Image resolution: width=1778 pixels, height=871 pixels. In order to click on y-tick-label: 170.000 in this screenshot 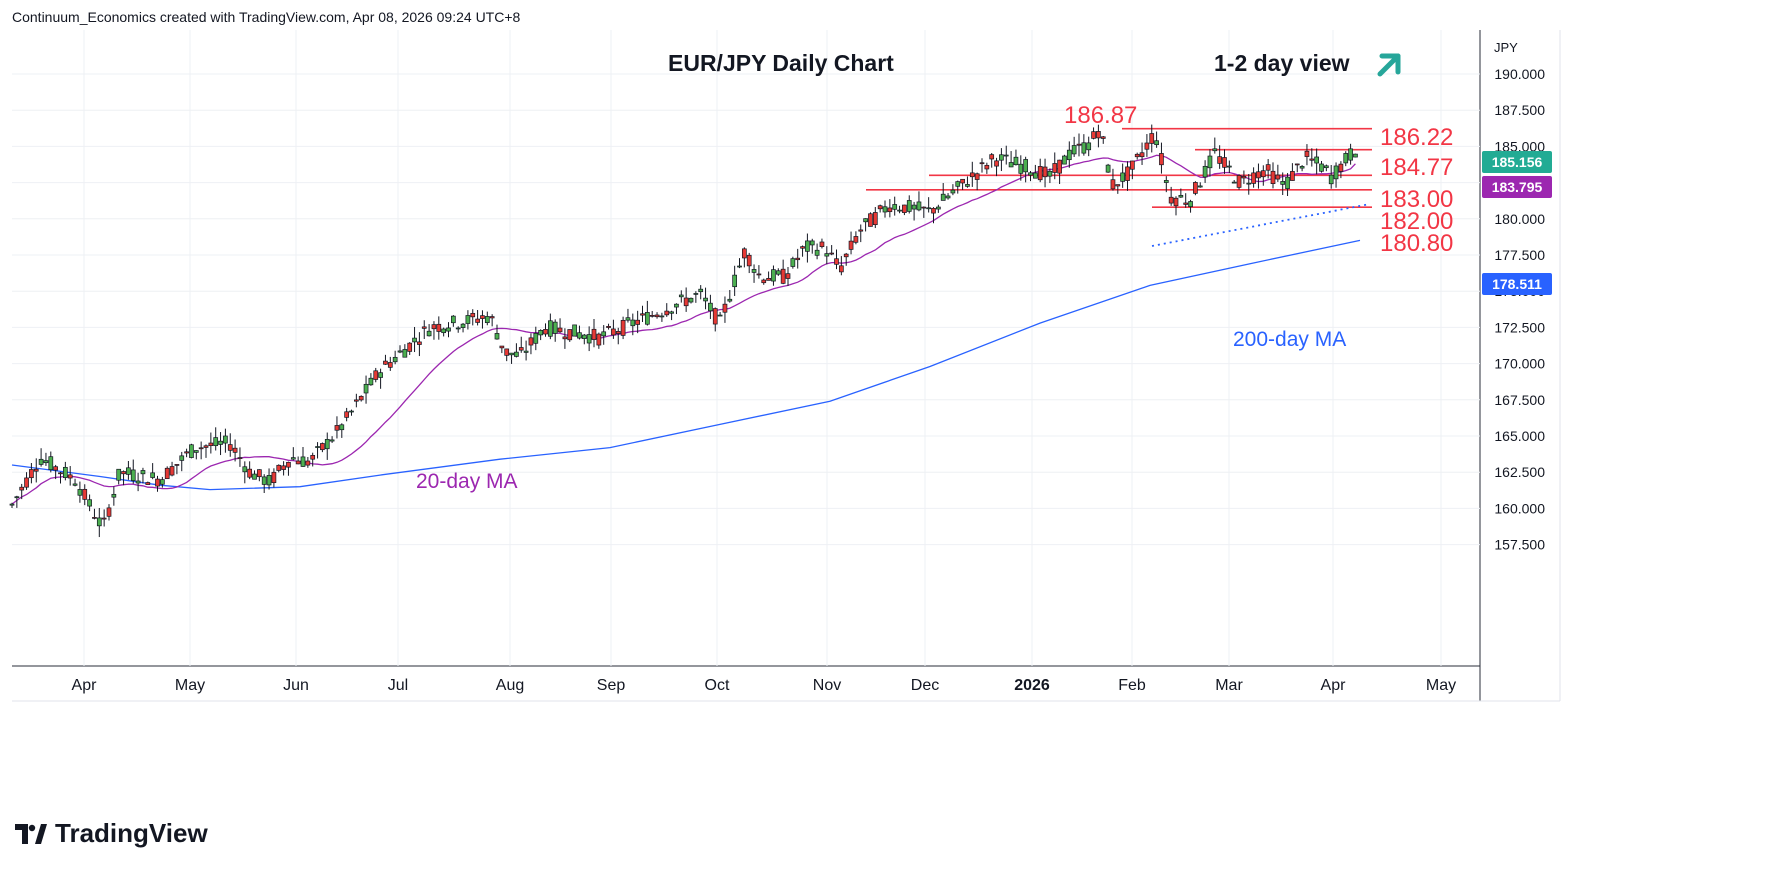, I will do `click(1519, 364)`.